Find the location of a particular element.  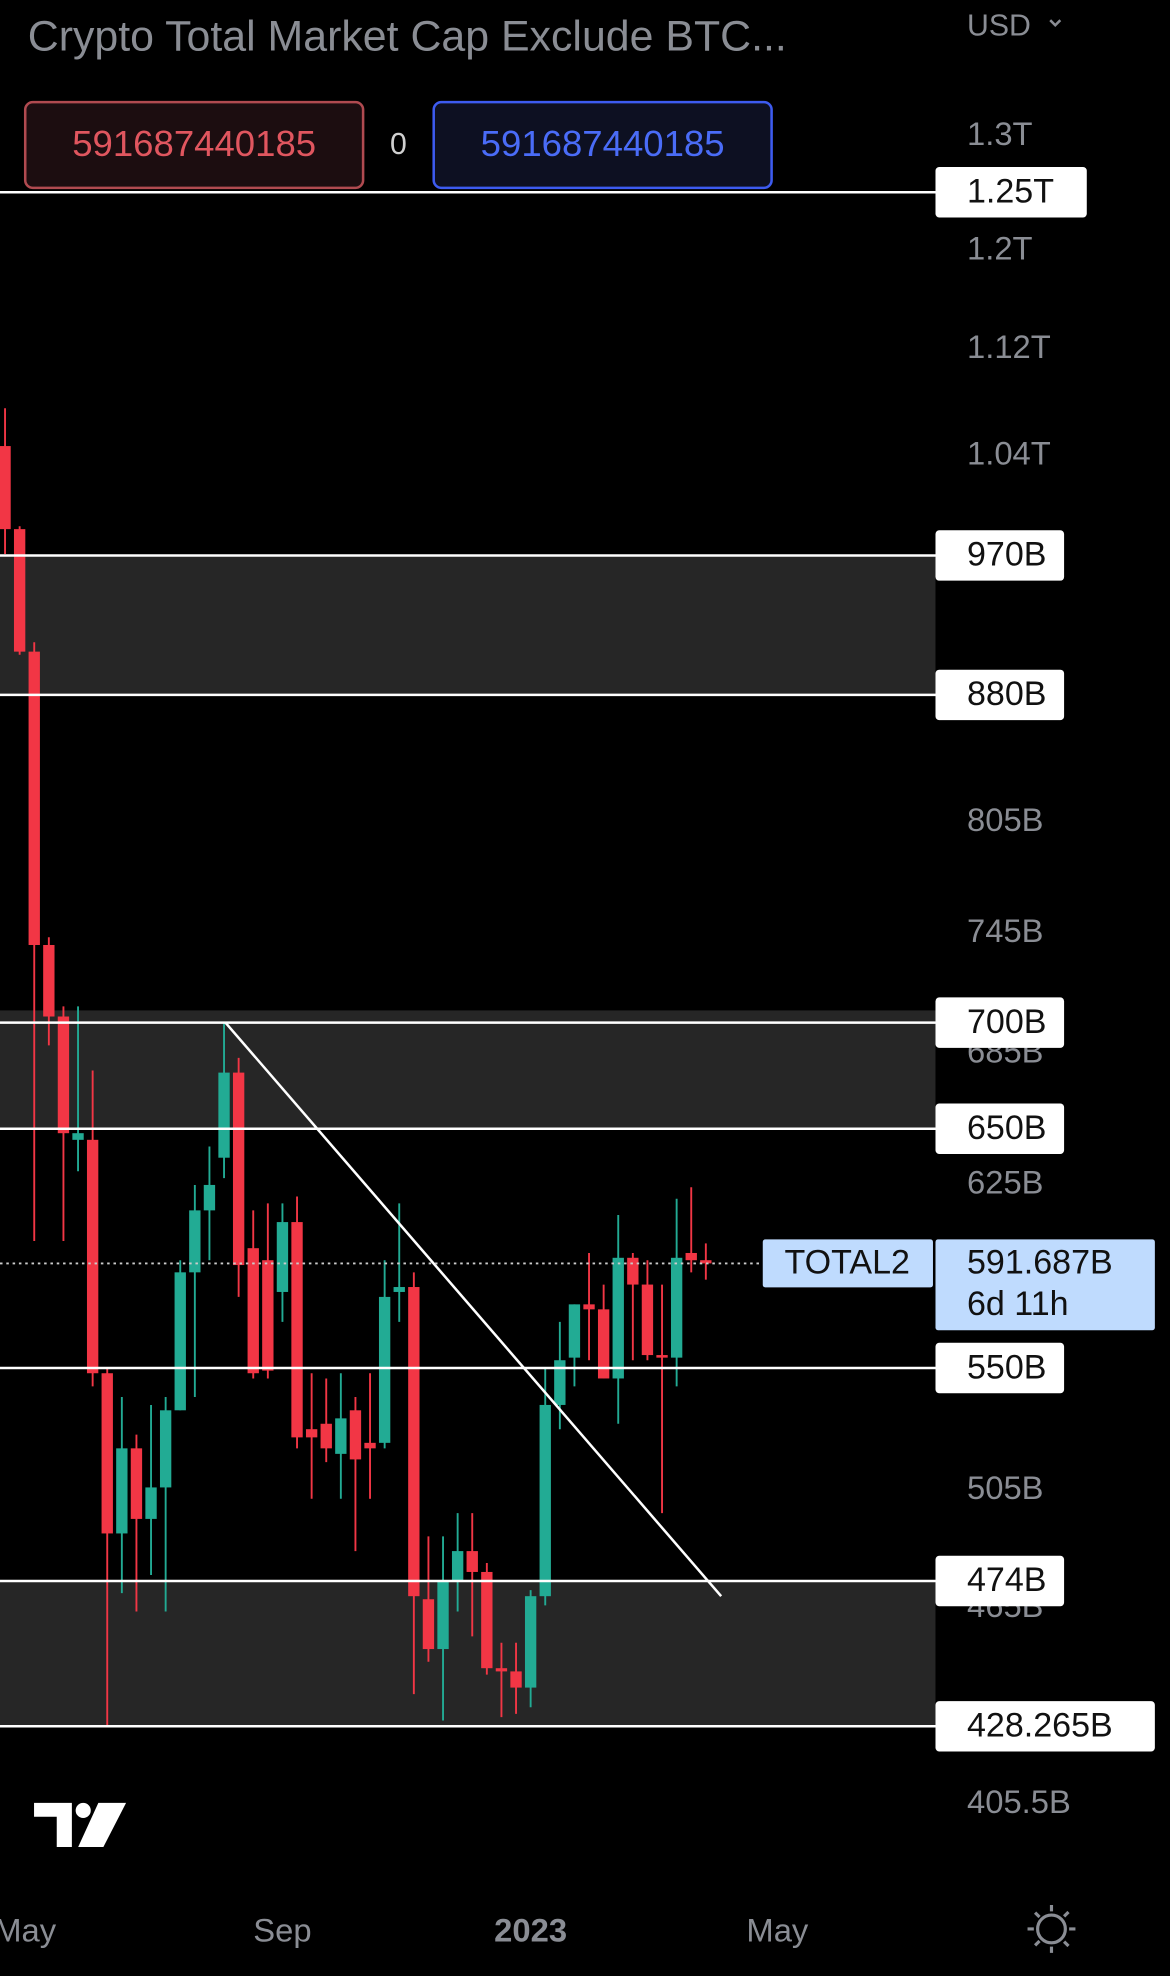

y-tick-label: 1.3T is located at coordinates (1000, 133).